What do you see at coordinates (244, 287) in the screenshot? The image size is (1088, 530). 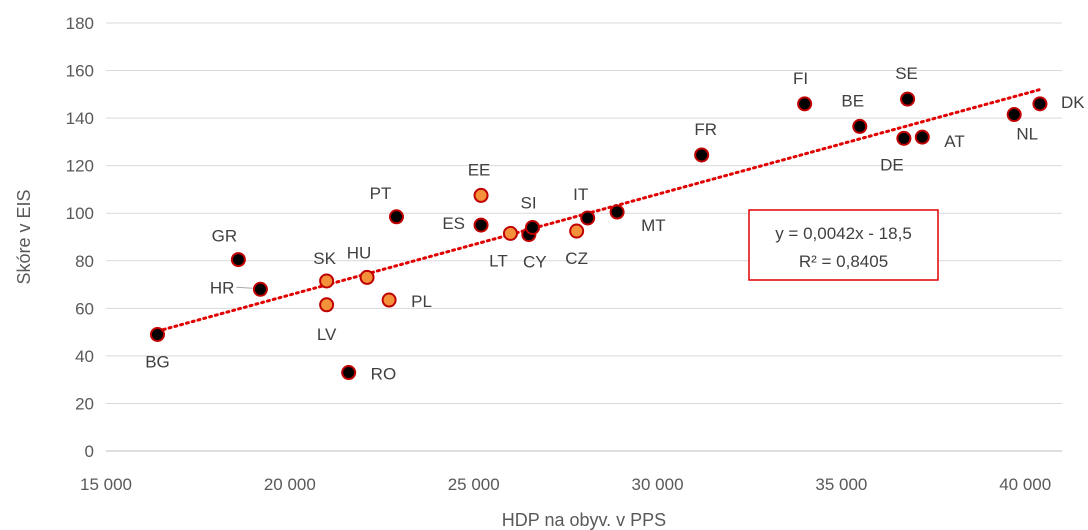 I see `hr-leader-line` at bounding box center [244, 287].